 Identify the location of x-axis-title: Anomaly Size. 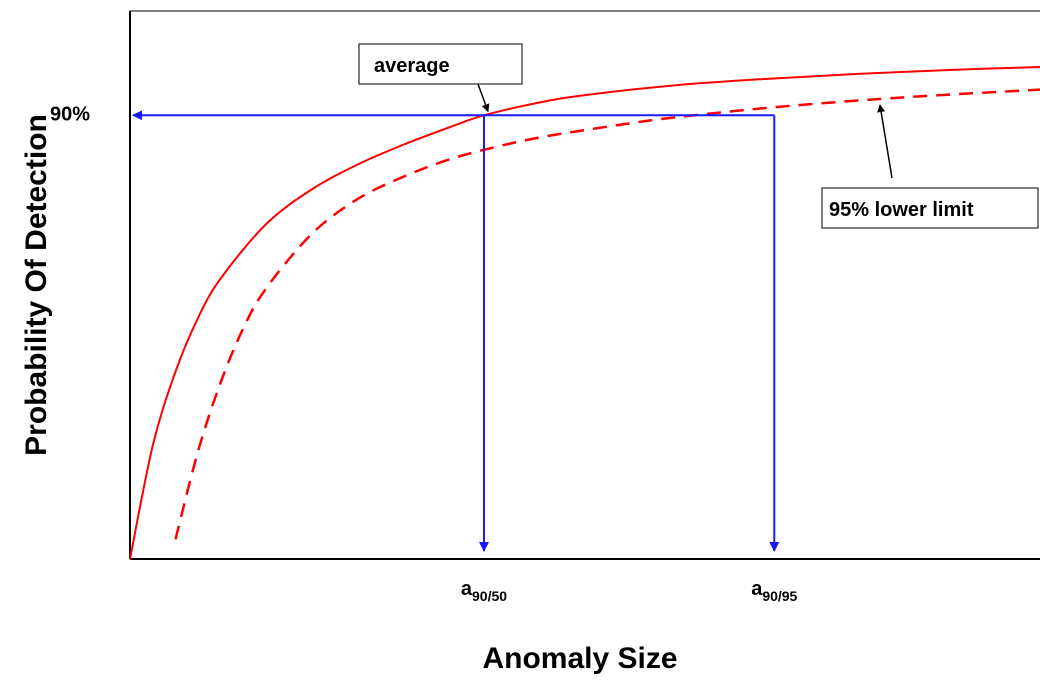
(579, 658).